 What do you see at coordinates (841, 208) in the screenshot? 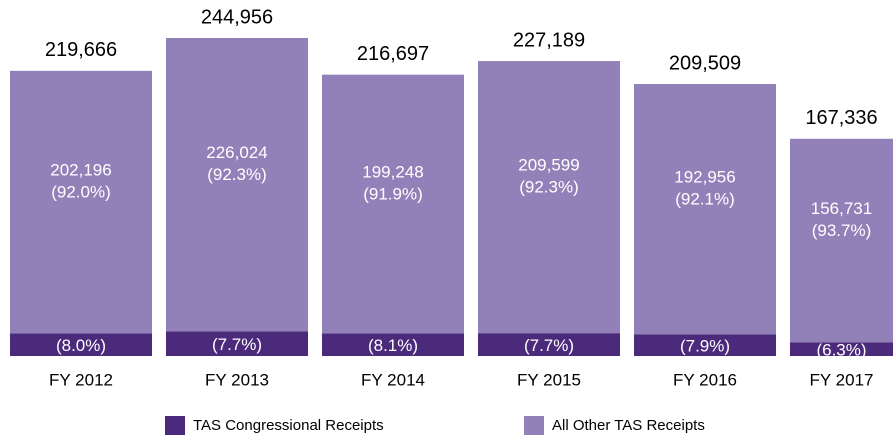
I see `value-label: 156,731` at bounding box center [841, 208].